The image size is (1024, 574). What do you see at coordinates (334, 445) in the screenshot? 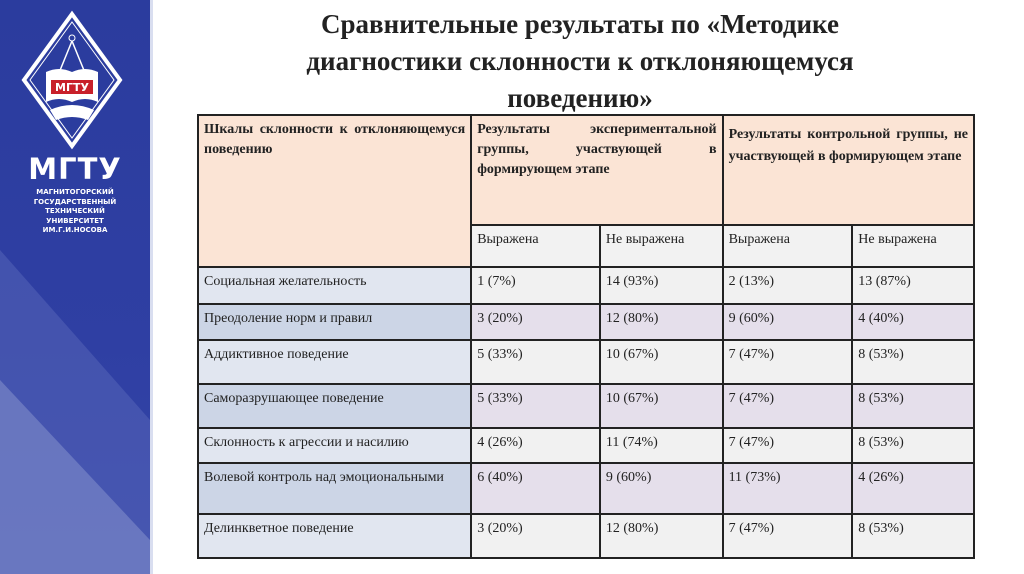
I see `row-label: Склонность к агрессии и насилию` at bounding box center [334, 445].